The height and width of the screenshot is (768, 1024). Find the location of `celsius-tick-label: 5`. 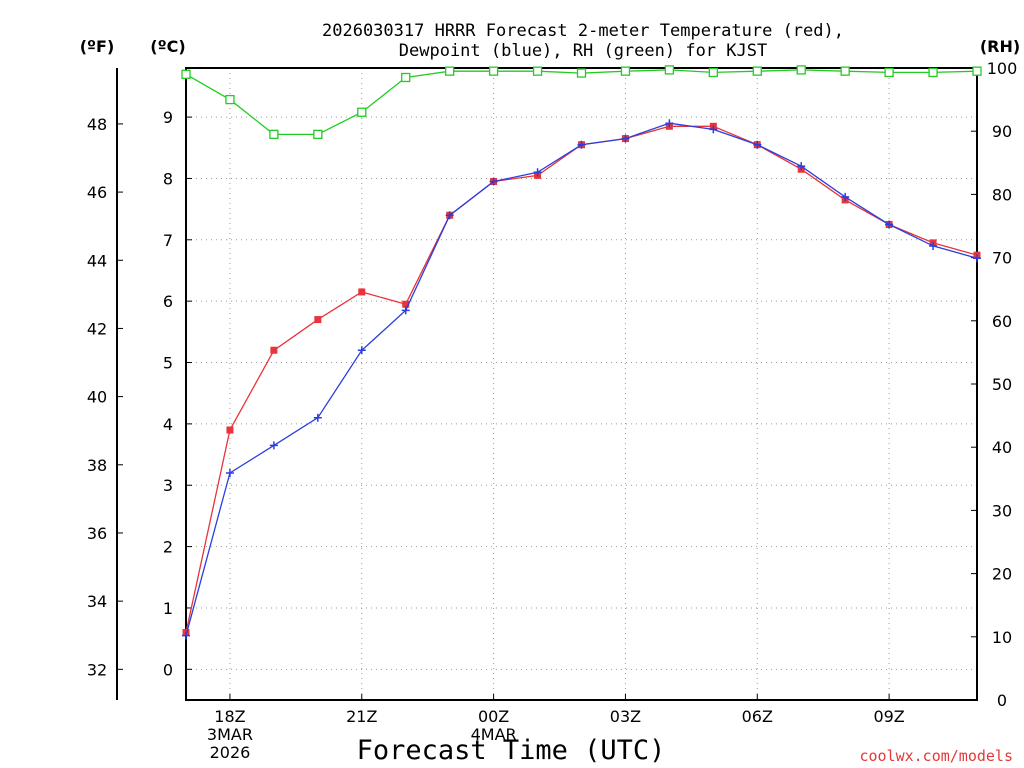

celsius-tick-label: 5 is located at coordinates (168, 363).